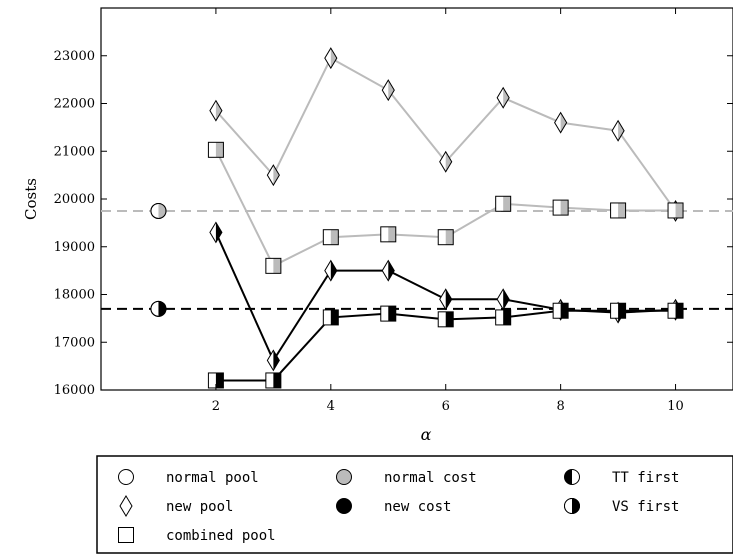 The width and height of the screenshot is (733, 557). I want to click on gray-circle-icon, so click(344, 477).